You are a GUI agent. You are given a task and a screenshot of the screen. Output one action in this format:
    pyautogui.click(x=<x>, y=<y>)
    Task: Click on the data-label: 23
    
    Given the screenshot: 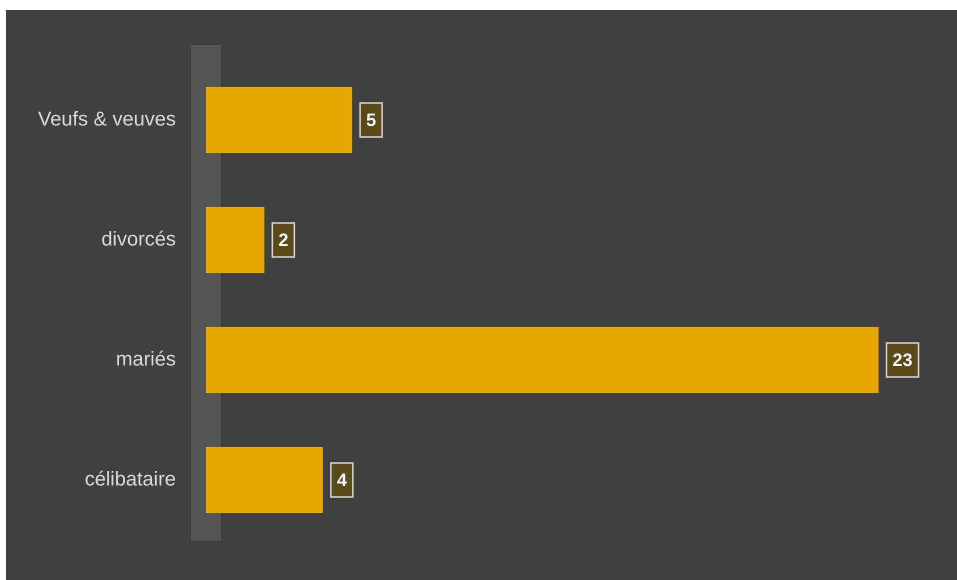 What is the action you would take?
    pyautogui.click(x=902, y=360)
    